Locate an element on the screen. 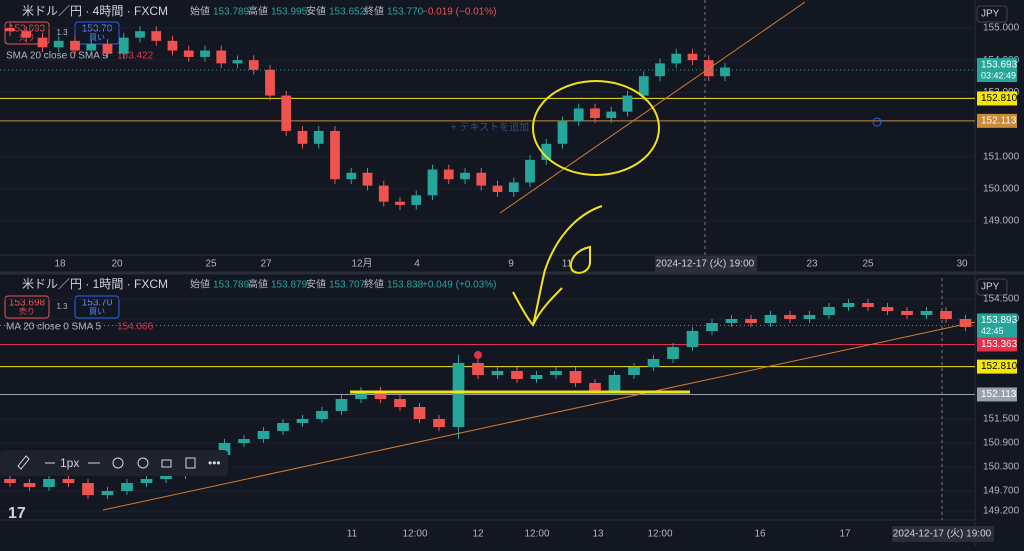  currency: JPY is located at coordinates (990, 14).